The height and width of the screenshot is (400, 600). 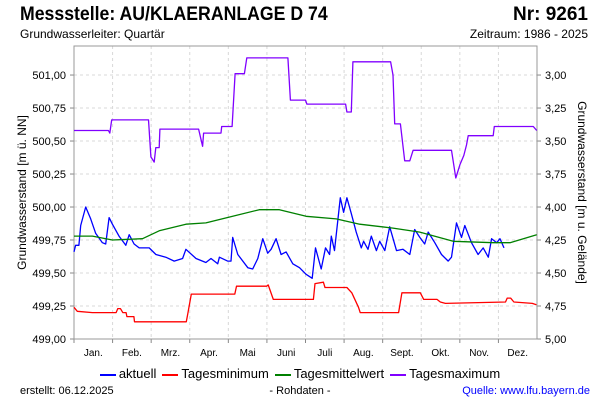 What do you see at coordinates (49, 208) in the screenshot?
I see `y-tick-label: 500,00` at bounding box center [49, 208].